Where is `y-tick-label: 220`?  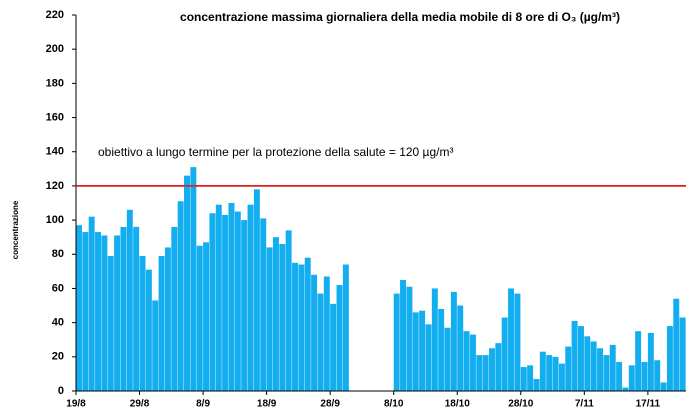 y-tick-label: 220 is located at coordinates (55, 15).